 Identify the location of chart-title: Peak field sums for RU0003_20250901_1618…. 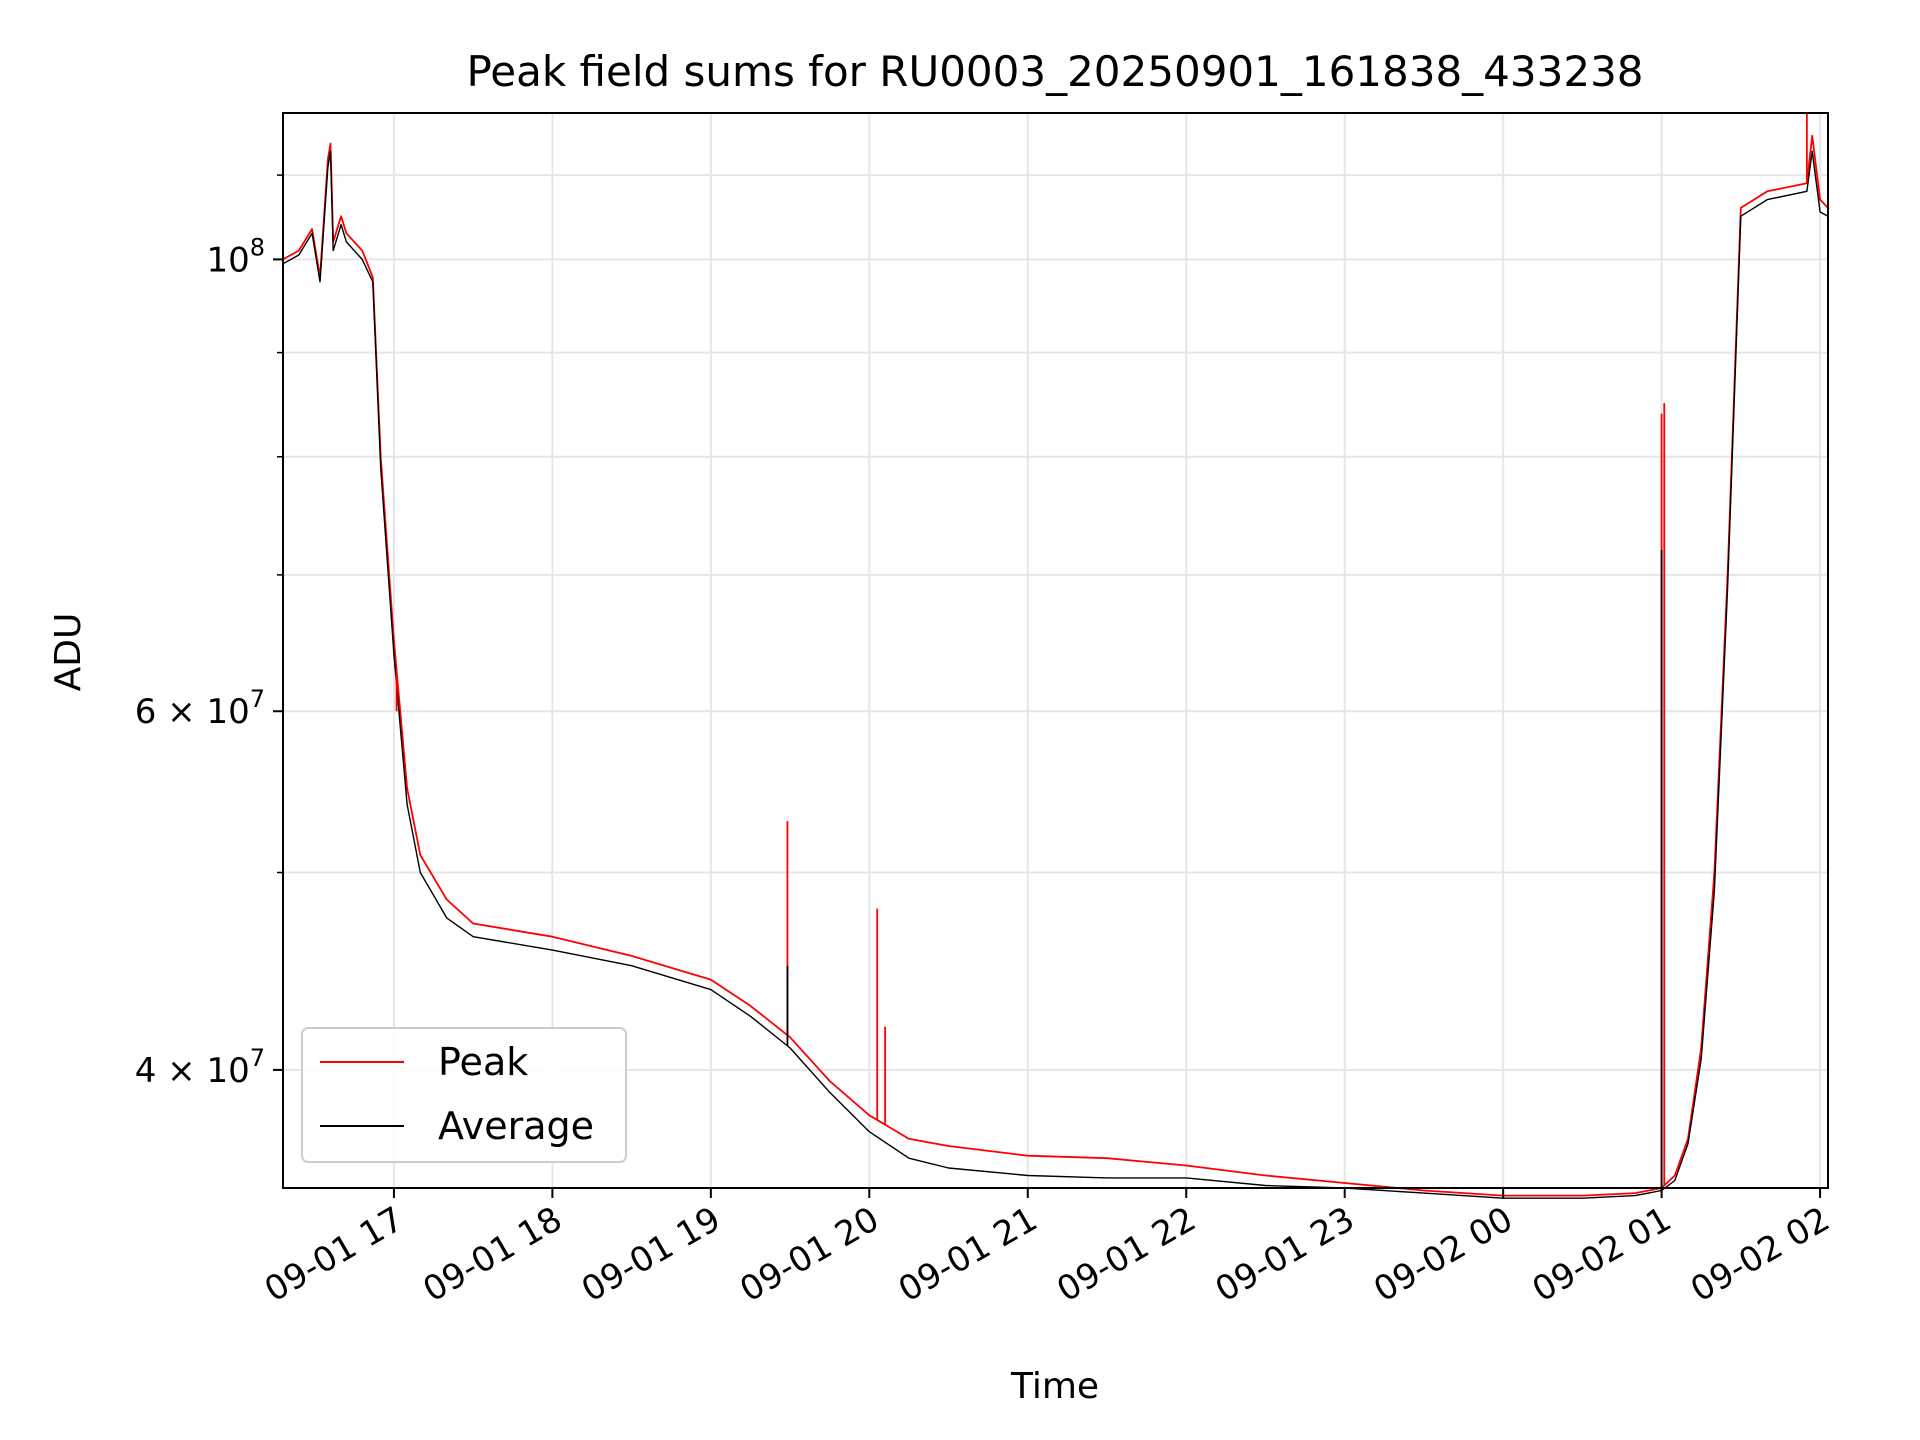
(1054, 71).